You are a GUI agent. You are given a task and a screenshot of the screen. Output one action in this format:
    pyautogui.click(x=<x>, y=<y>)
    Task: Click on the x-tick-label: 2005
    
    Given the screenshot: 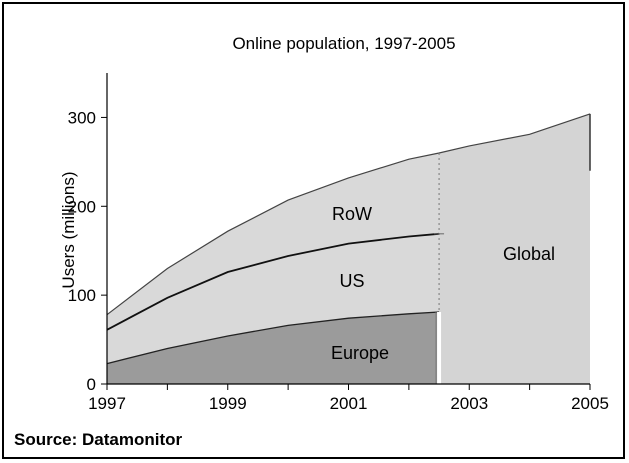 What is the action you would take?
    pyautogui.click(x=590, y=403)
    